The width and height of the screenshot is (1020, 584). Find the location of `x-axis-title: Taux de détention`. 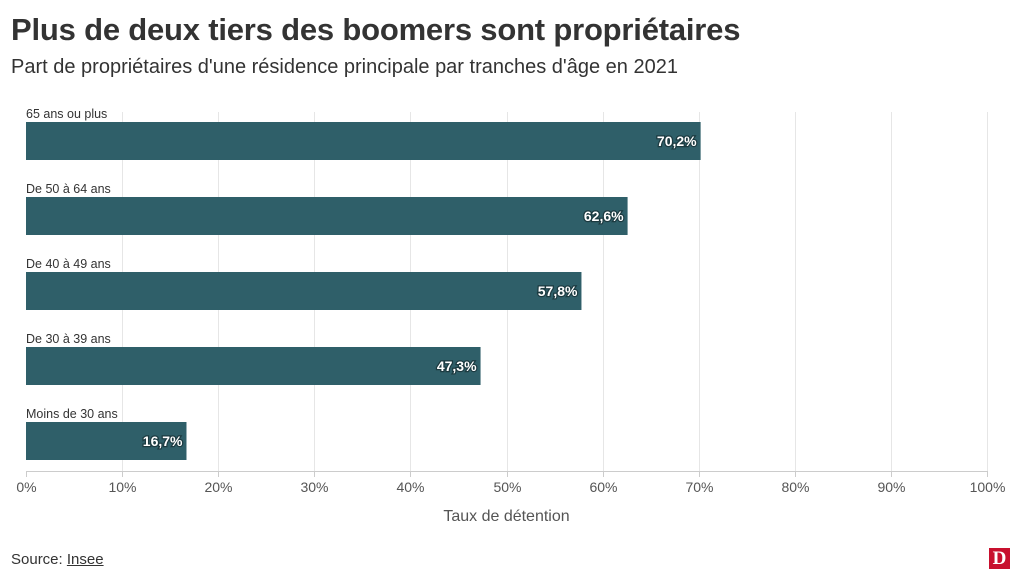

x-axis-title: Taux de détention is located at coordinates (506, 516).